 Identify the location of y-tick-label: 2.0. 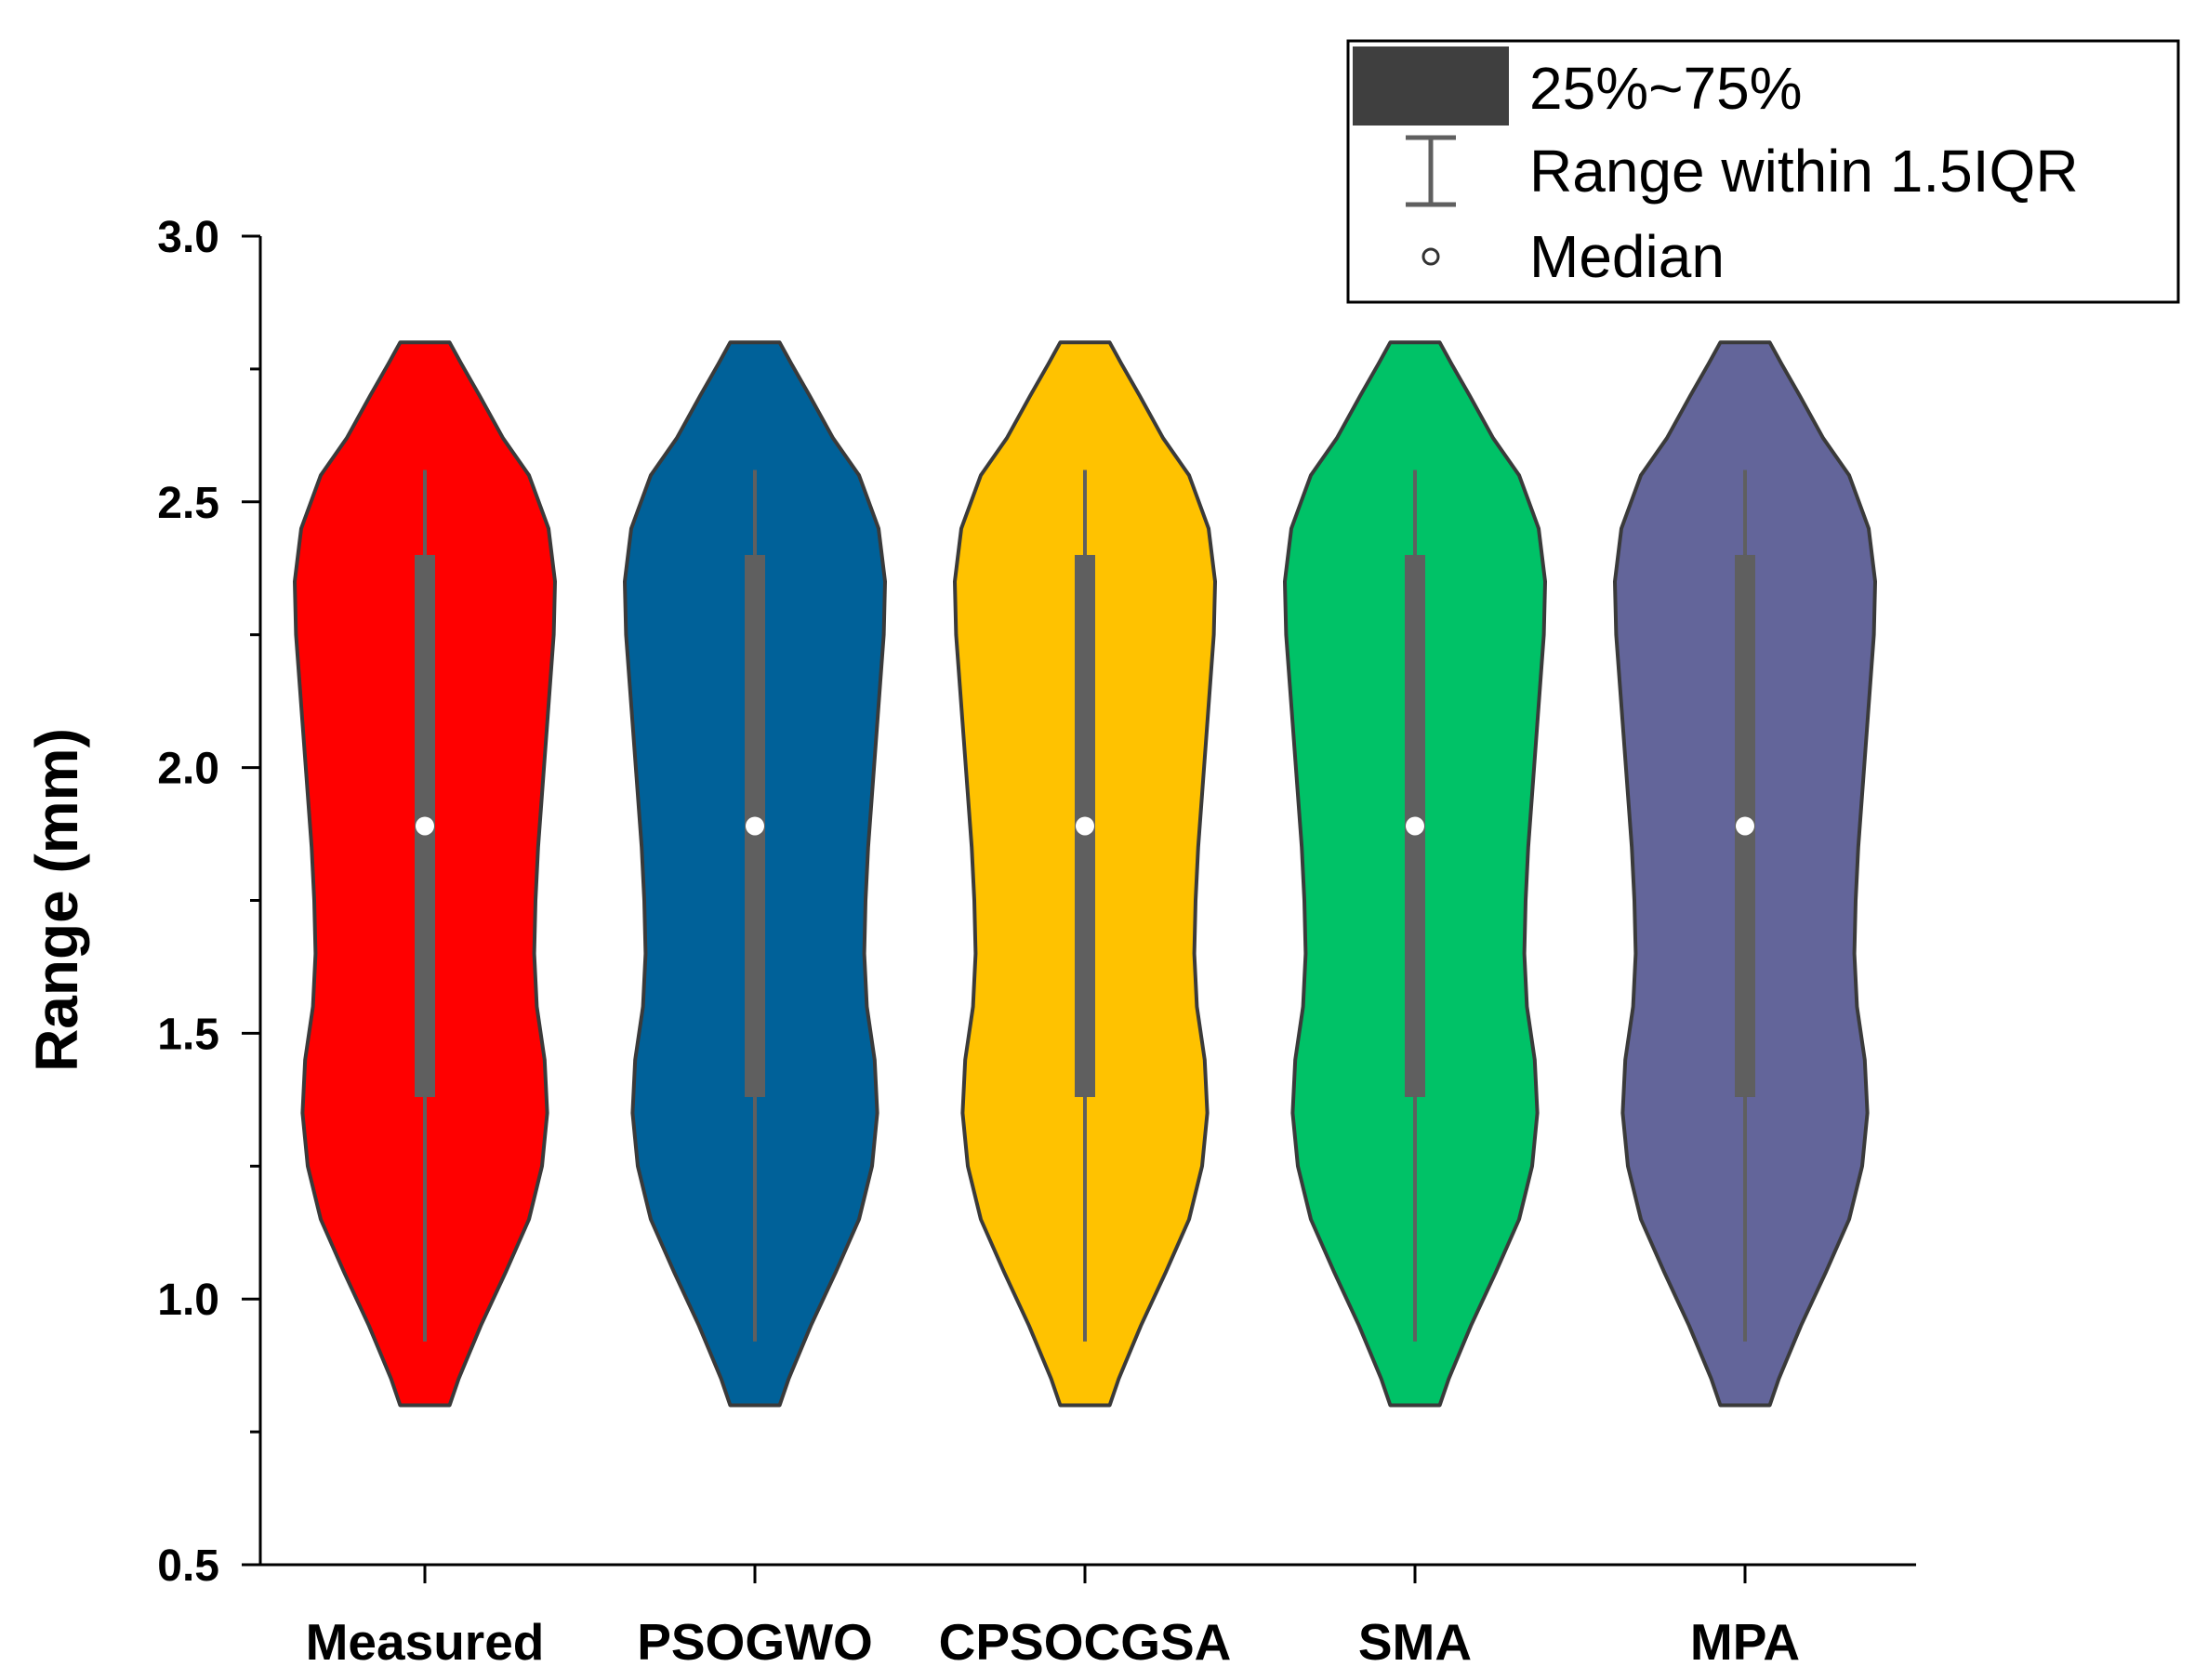
(188, 769).